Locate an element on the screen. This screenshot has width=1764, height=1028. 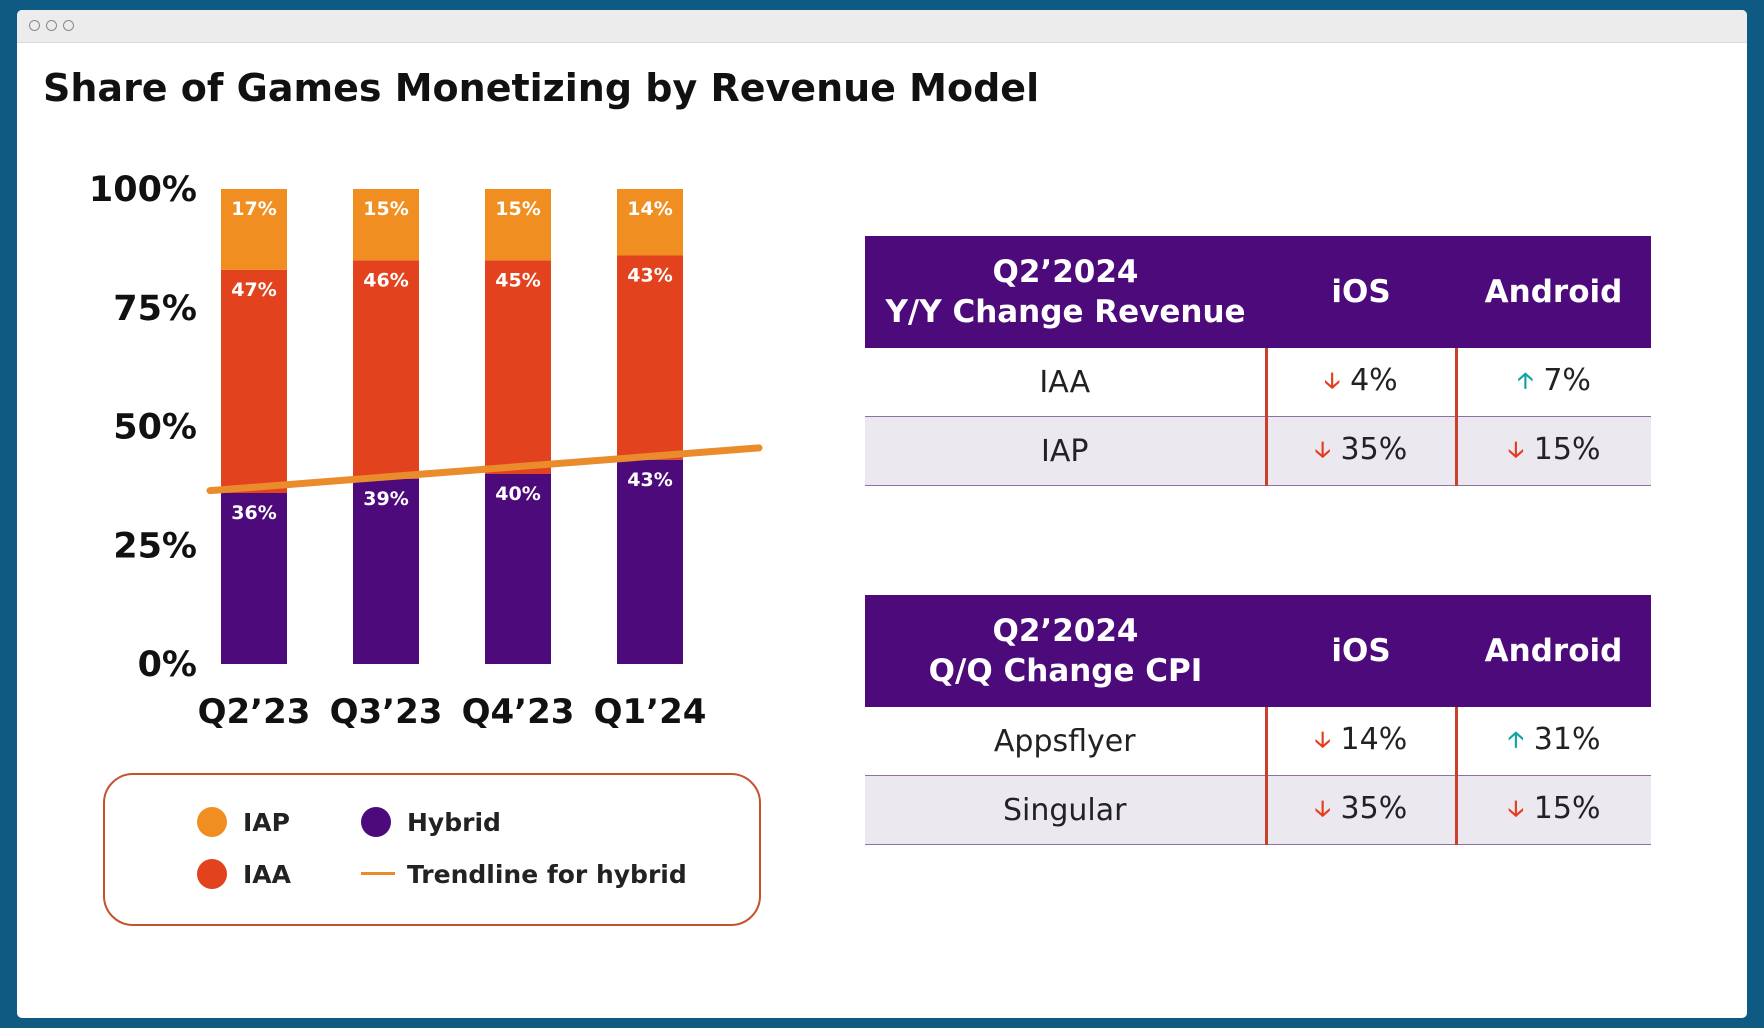
ios-cell: 🡣 14% is located at coordinates (1360, 741).